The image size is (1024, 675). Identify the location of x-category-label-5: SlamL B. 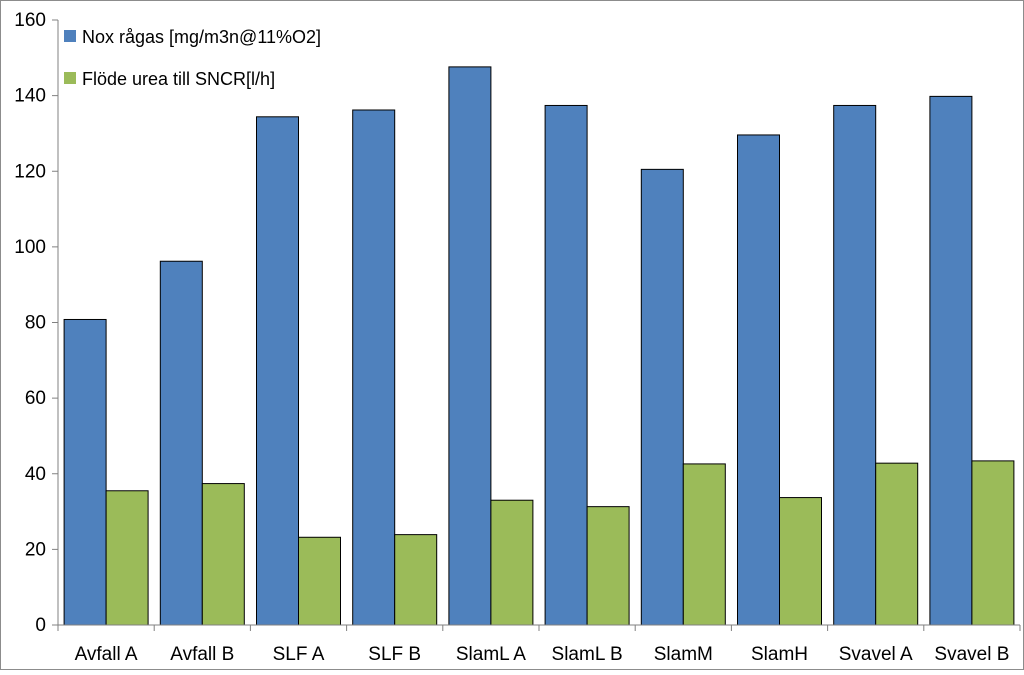
(587, 654).